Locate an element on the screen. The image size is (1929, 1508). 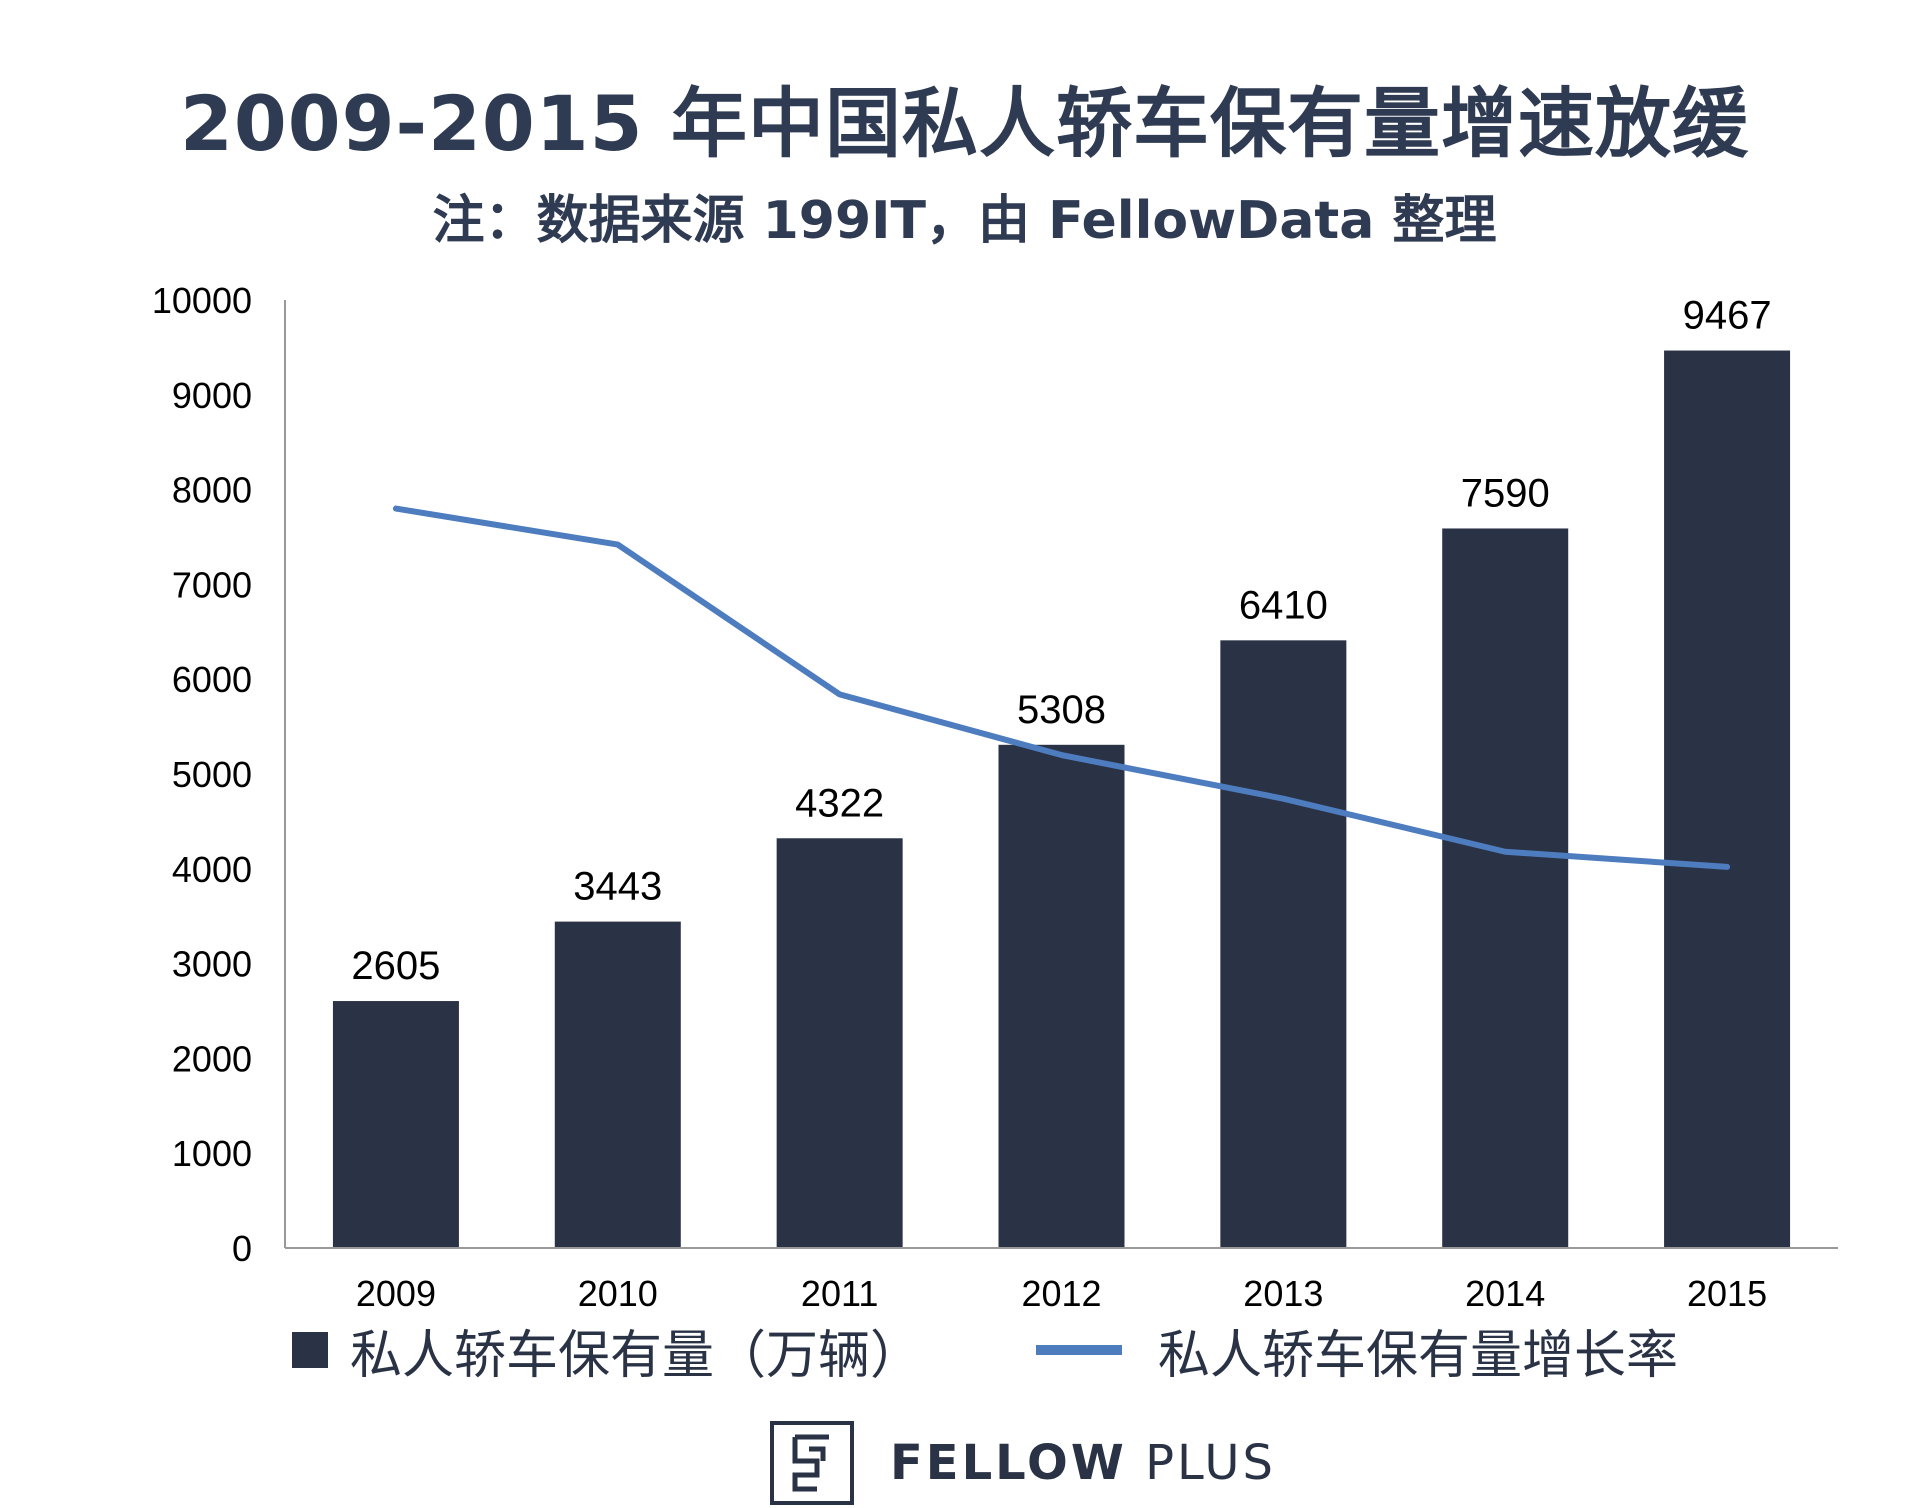
bar-value-label: 2605 is located at coordinates (395, 966).